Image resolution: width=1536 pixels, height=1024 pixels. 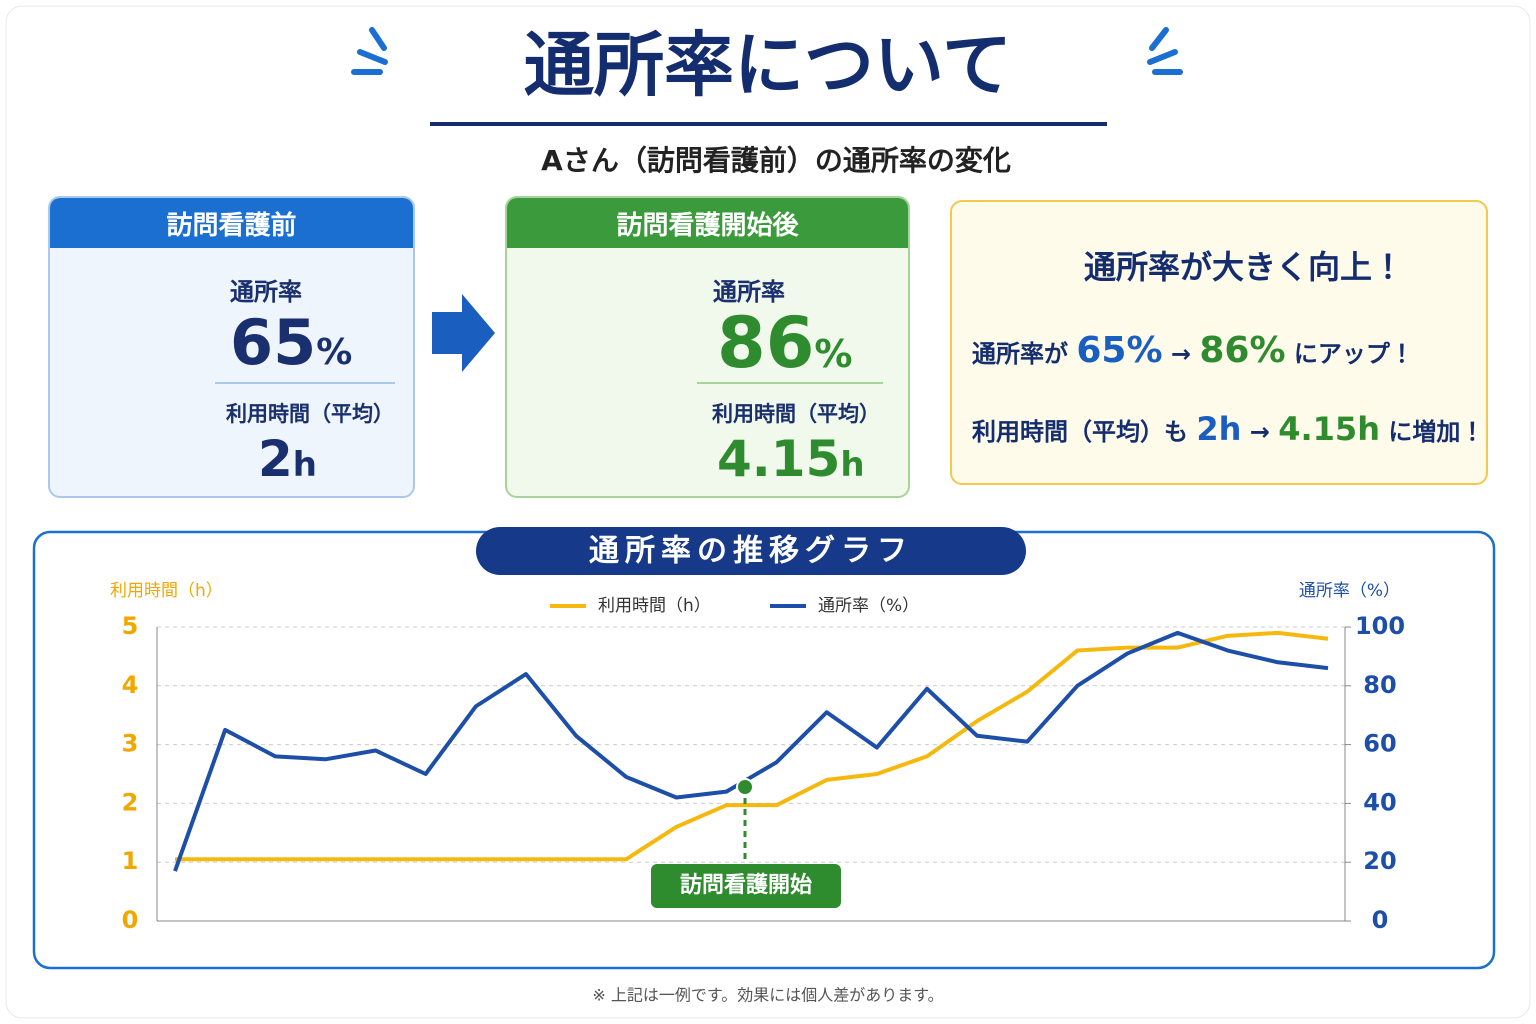 What do you see at coordinates (868, 606) in the screenshot?
I see `legend-label: 通所率（%）` at bounding box center [868, 606].